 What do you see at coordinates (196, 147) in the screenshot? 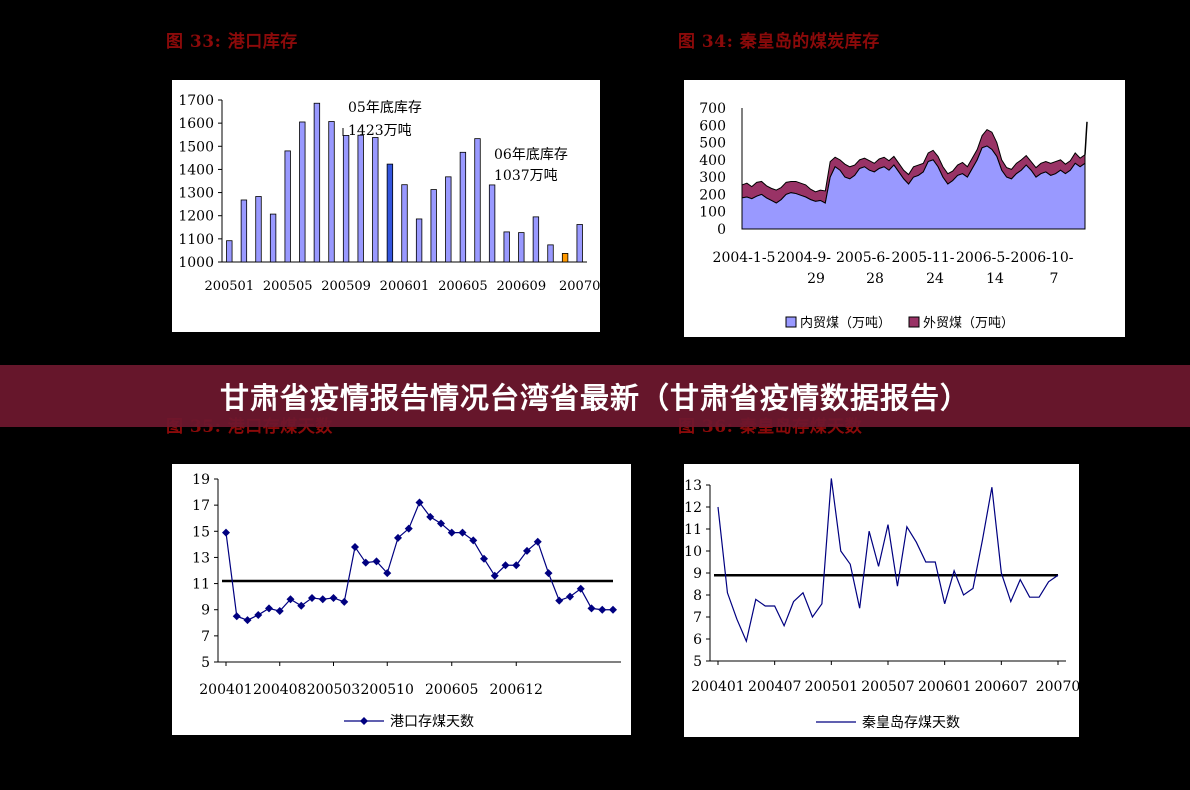
I see `y-tick-label: 1500` at bounding box center [196, 147].